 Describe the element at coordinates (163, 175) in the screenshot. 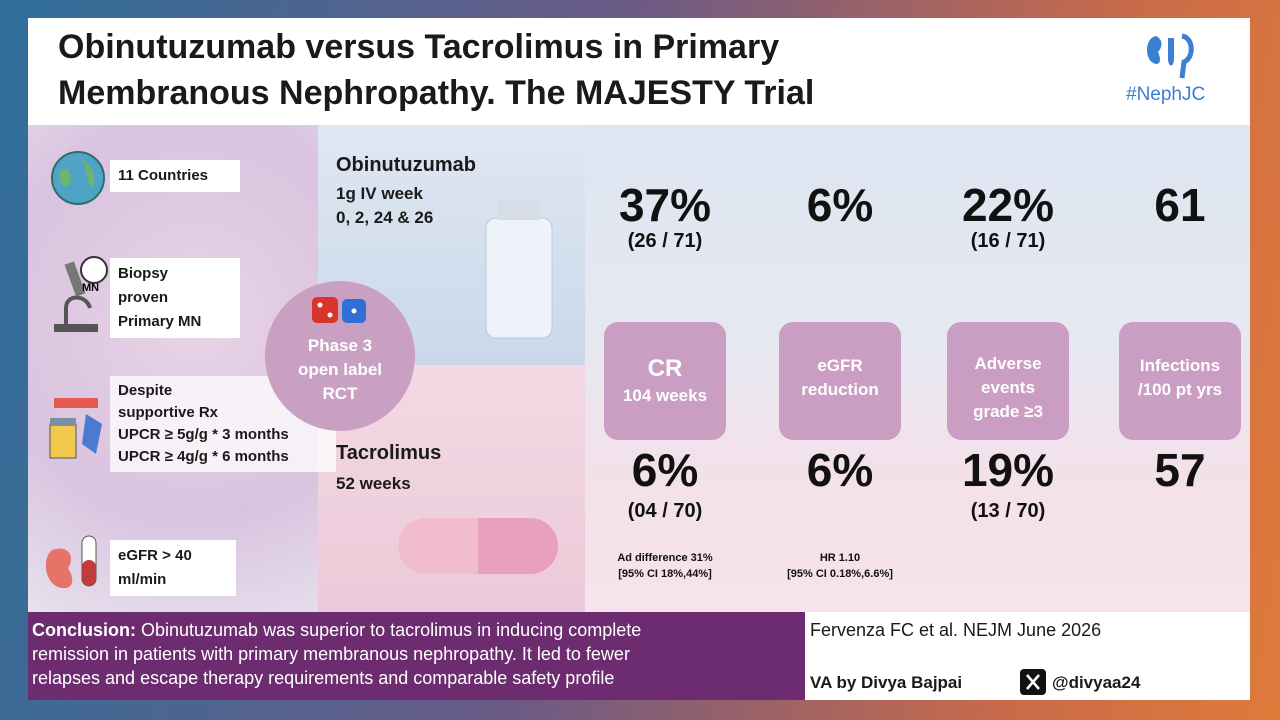

I see `criterion-text: 11 Countries` at that location.